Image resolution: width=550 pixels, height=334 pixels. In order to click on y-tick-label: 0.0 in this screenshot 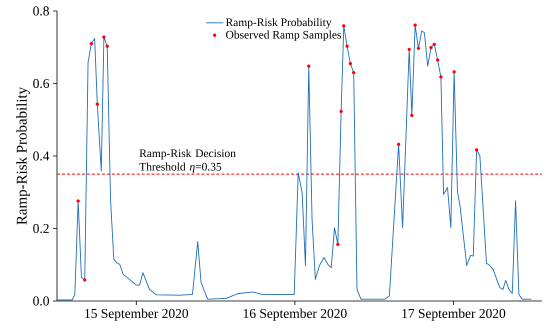, I will do `click(41, 301)`.